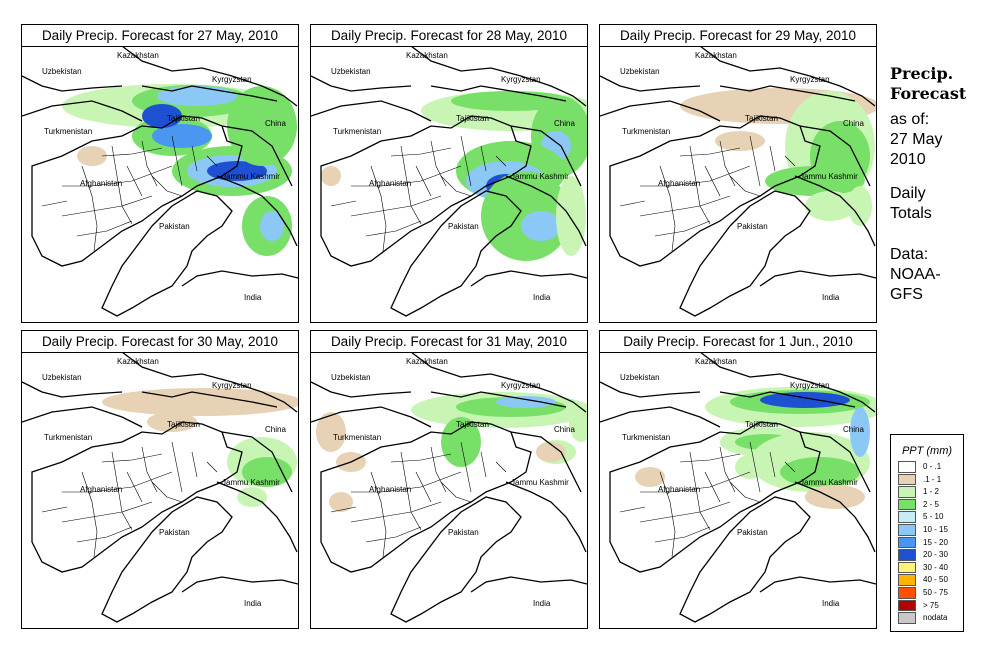 Image resolution: width=983 pixels, height=649 pixels. Describe the element at coordinates (935, 567) in the screenshot. I see `legend-label: 30 - 40` at that location.